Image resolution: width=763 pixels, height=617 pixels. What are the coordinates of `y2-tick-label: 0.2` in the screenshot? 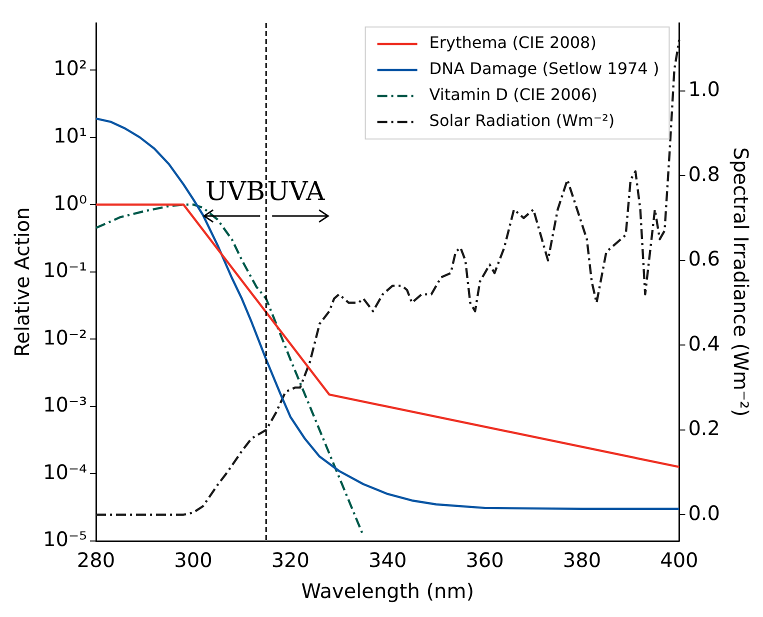 It's located at (704, 428).